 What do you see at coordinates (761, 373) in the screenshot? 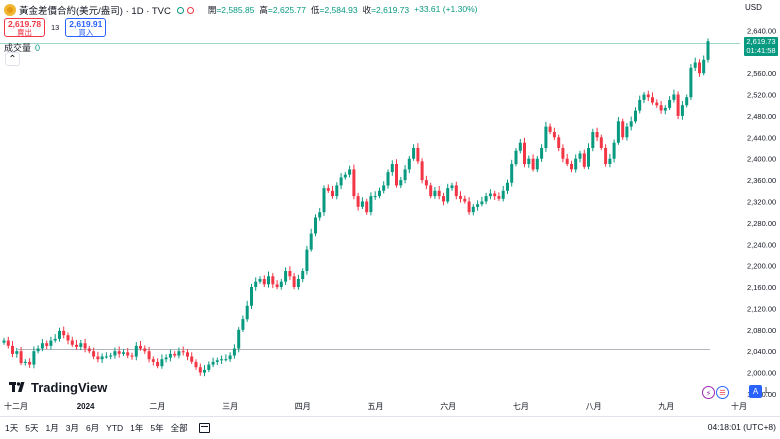
I see `price-axis-label: 2,000.00` at bounding box center [761, 373].